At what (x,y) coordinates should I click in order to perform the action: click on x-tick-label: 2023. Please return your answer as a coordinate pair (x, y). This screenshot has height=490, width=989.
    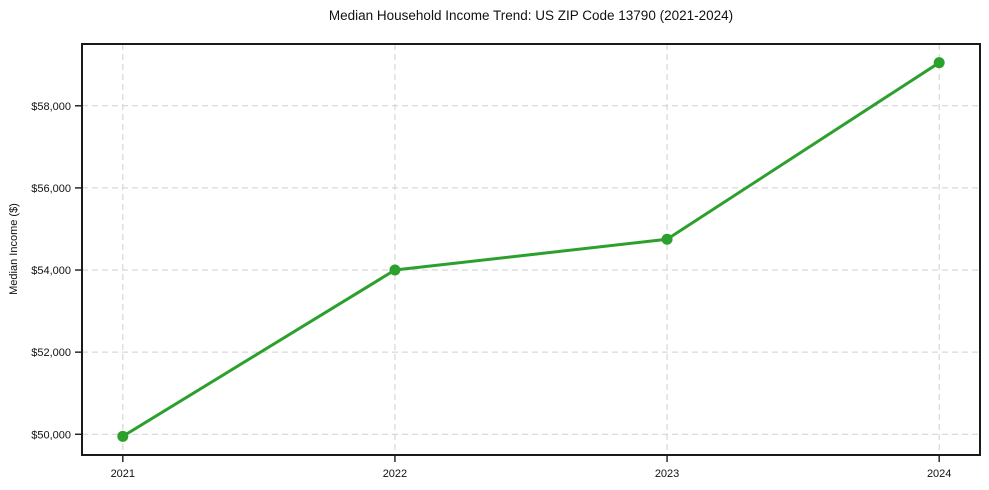
    Looking at the image, I should click on (667, 474).